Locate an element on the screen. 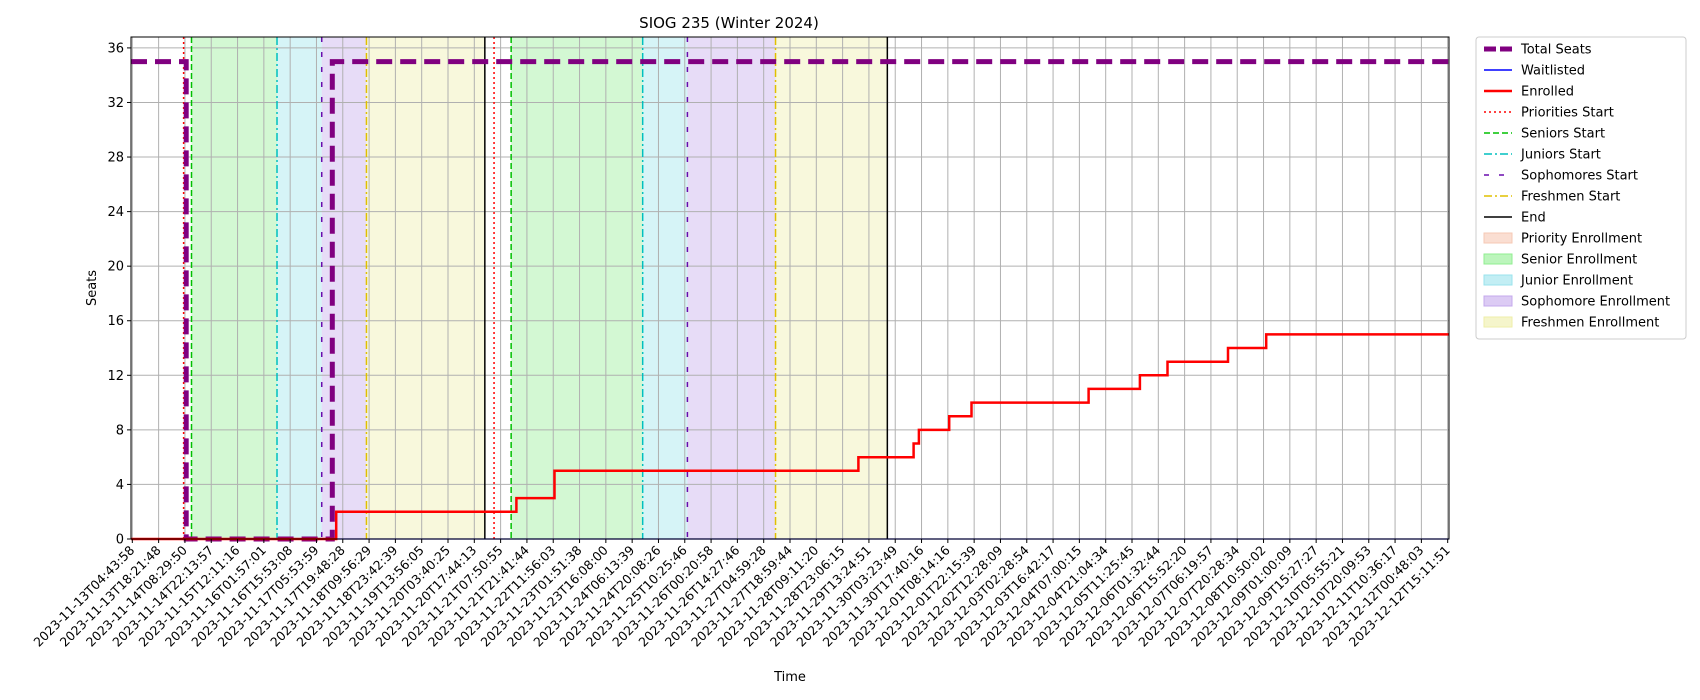 The width and height of the screenshot is (1700, 700). legend-swatch-sophomore-enrollment is located at coordinates (1498, 301).